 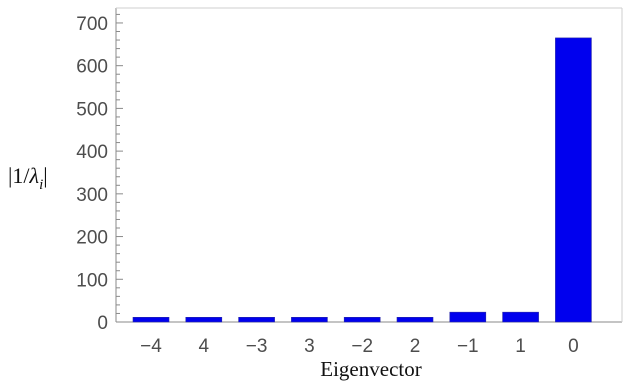 I want to click on x-tick-label: −2, so click(x=362, y=346).